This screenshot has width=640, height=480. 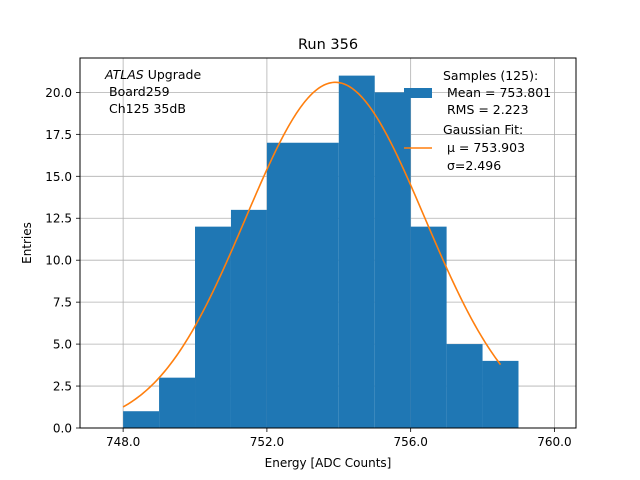 What do you see at coordinates (328, 45) in the screenshot?
I see `chart-title: Run 356` at bounding box center [328, 45].